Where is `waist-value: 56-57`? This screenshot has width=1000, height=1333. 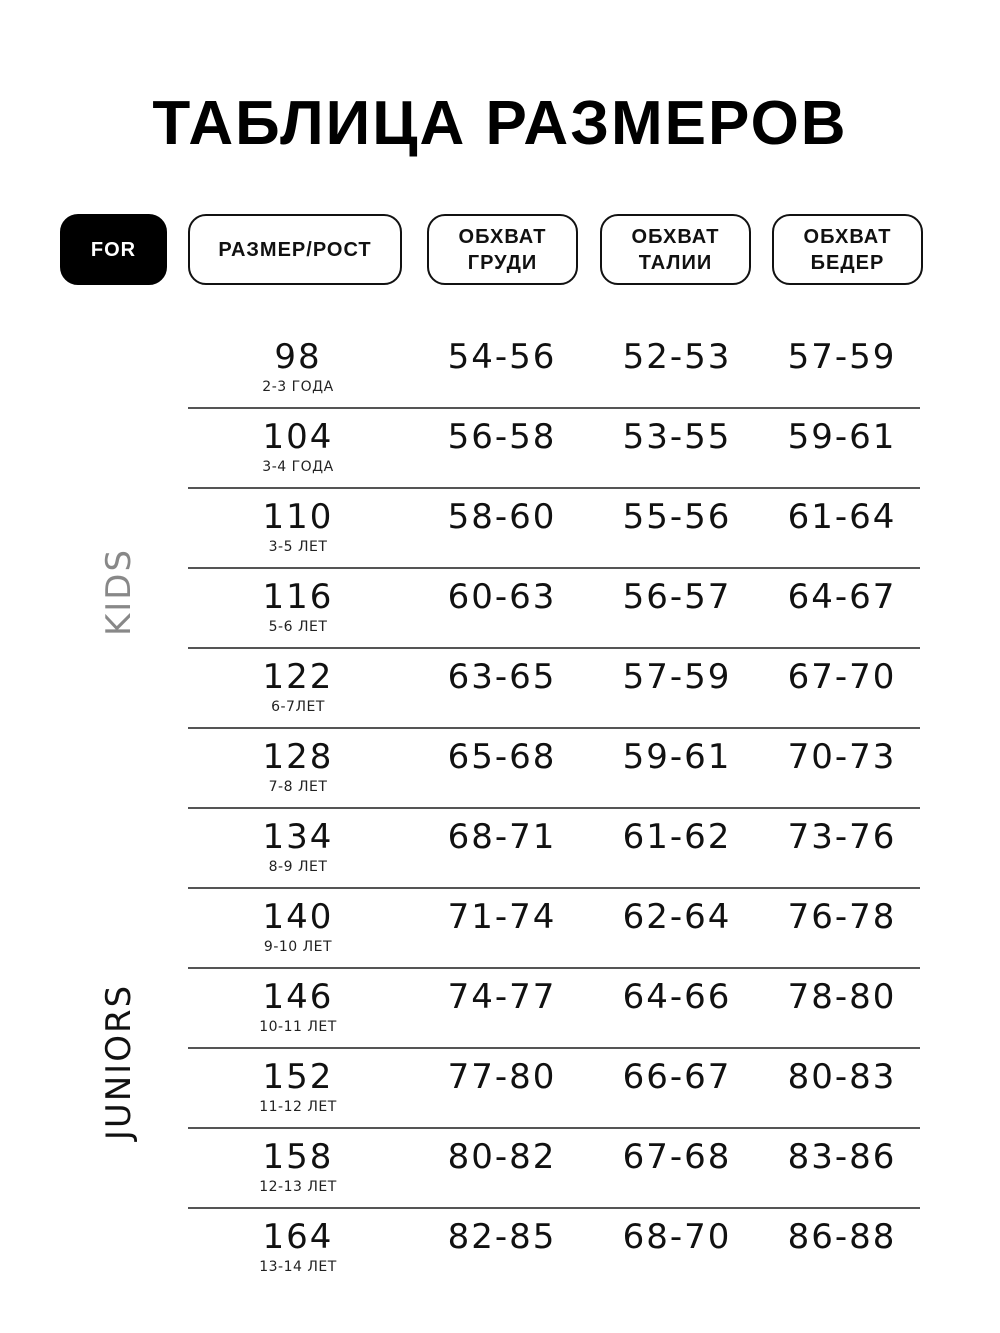
waist-value: 56-57 is located at coordinates (677, 597).